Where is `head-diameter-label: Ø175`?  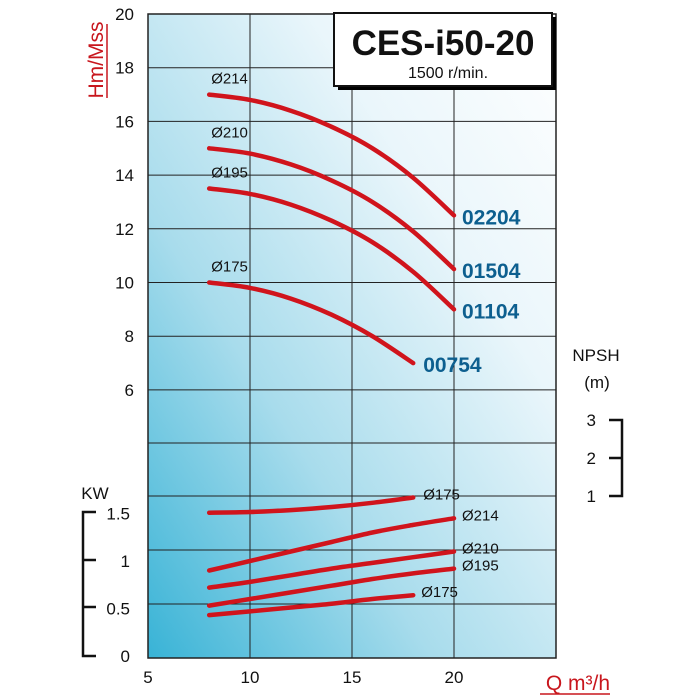 head-diameter-label: Ø175 is located at coordinates (229, 267).